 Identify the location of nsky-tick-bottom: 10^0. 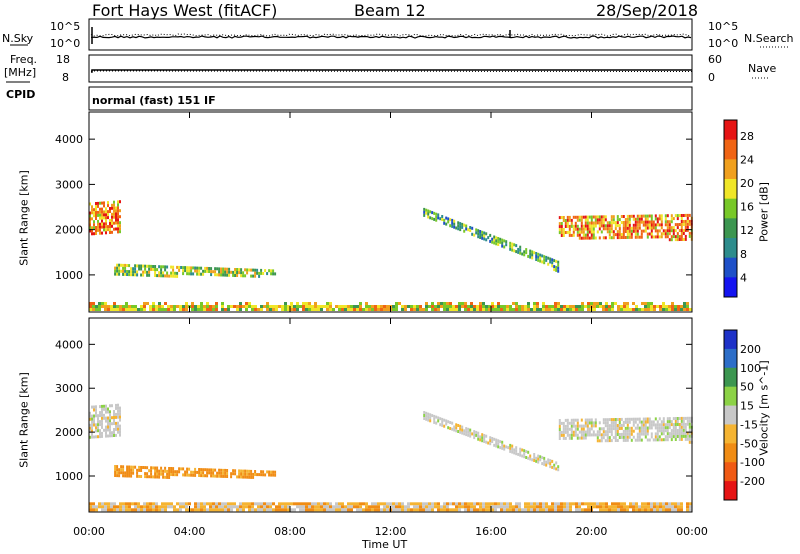
(65, 43).